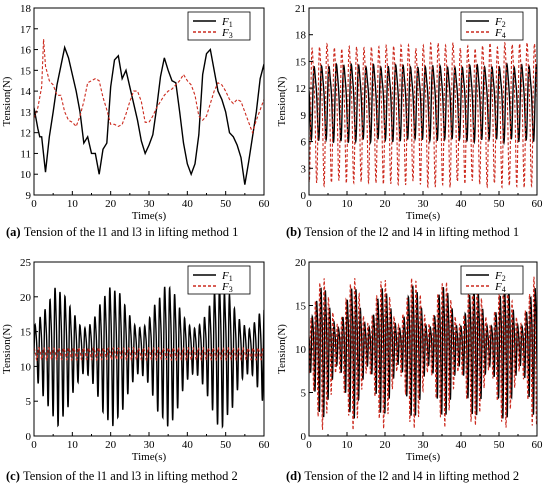 Image resolution: width=550 pixels, height=488 pixels. What do you see at coordinates (304, 143) in the screenshot?
I see `y-tick-label: 6` at bounding box center [304, 143].